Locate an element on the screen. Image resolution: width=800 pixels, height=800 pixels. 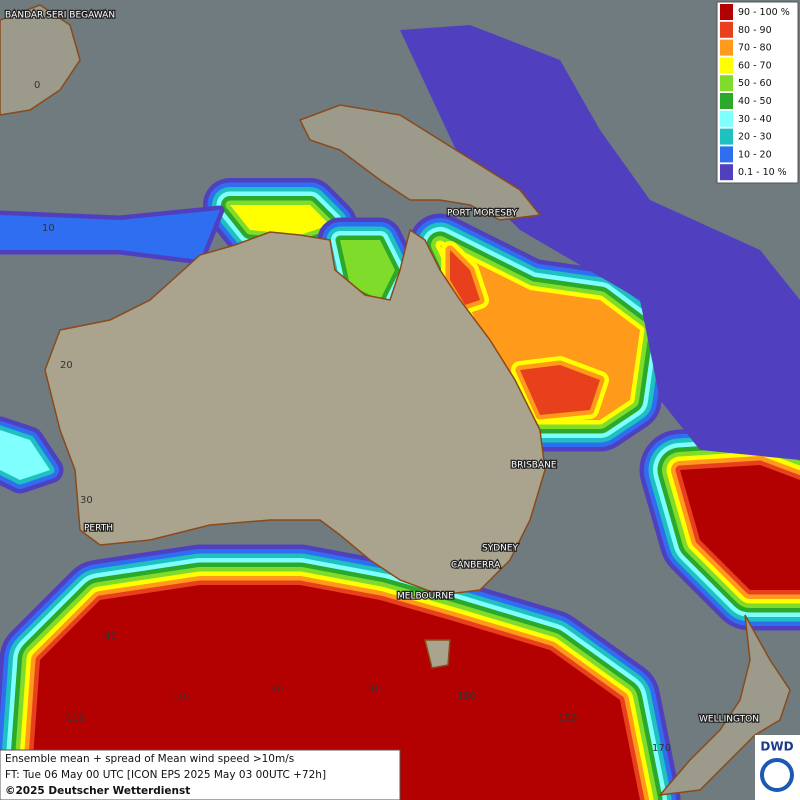
place-label: PERTH is located at coordinates (98, 529).